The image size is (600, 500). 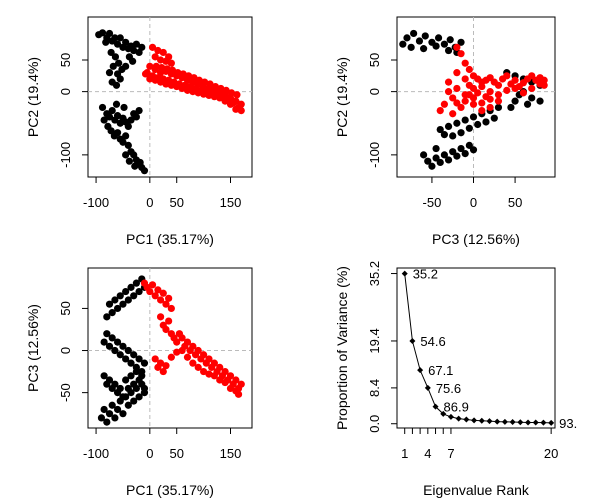 What do you see at coordinates (231, 453) in the screenshot?
I see `x-tick-label: 150` at bounding box center [231, 453].